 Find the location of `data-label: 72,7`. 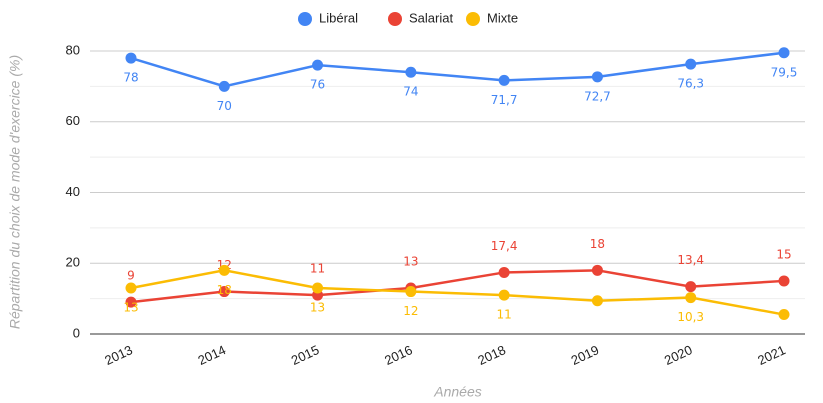

data-label: 72,7 is located at coordinates (597, 96).